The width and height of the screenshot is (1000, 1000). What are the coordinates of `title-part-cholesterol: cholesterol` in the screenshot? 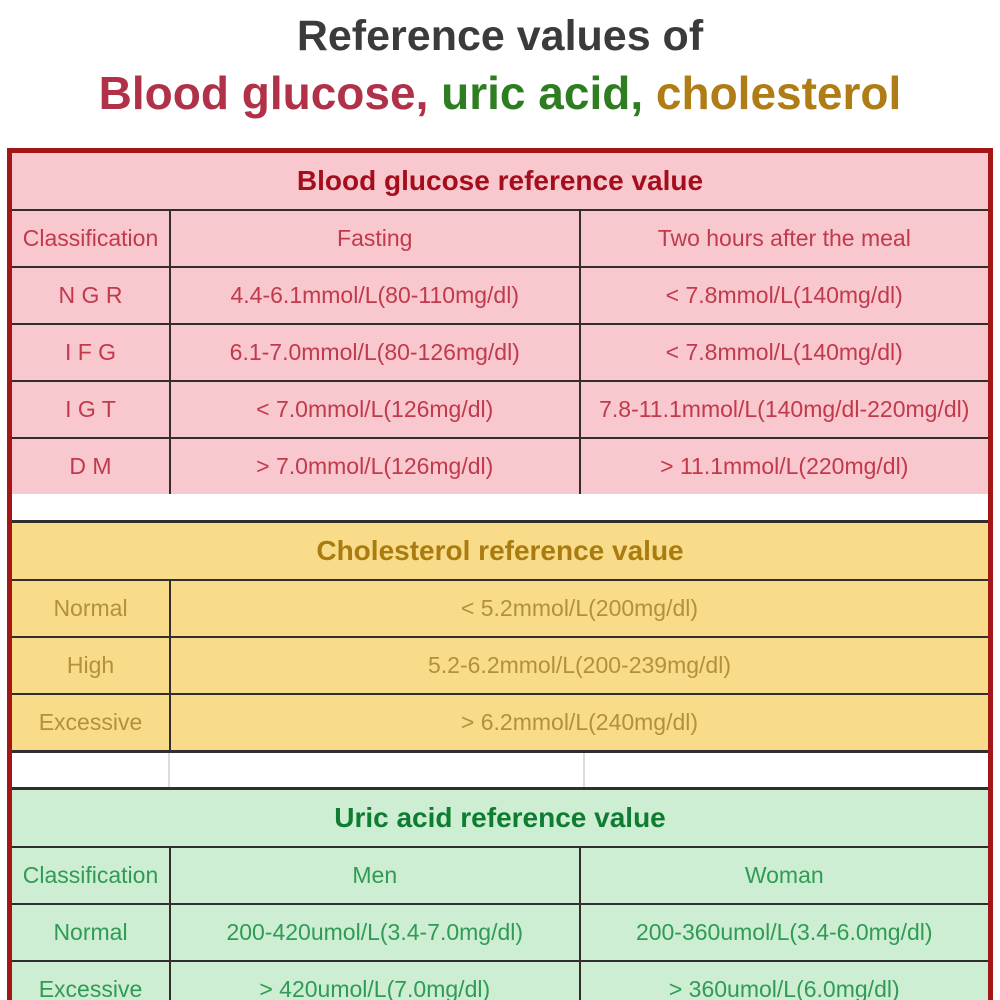 It's located at (778, 93).